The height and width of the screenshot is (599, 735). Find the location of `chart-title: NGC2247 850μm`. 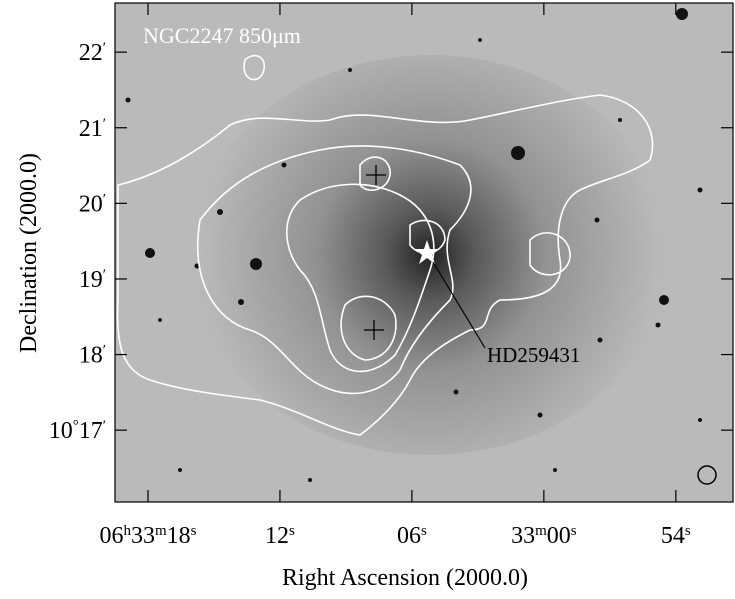

chart-title: NGC2247 850μm is located at coordinates (222, 35).